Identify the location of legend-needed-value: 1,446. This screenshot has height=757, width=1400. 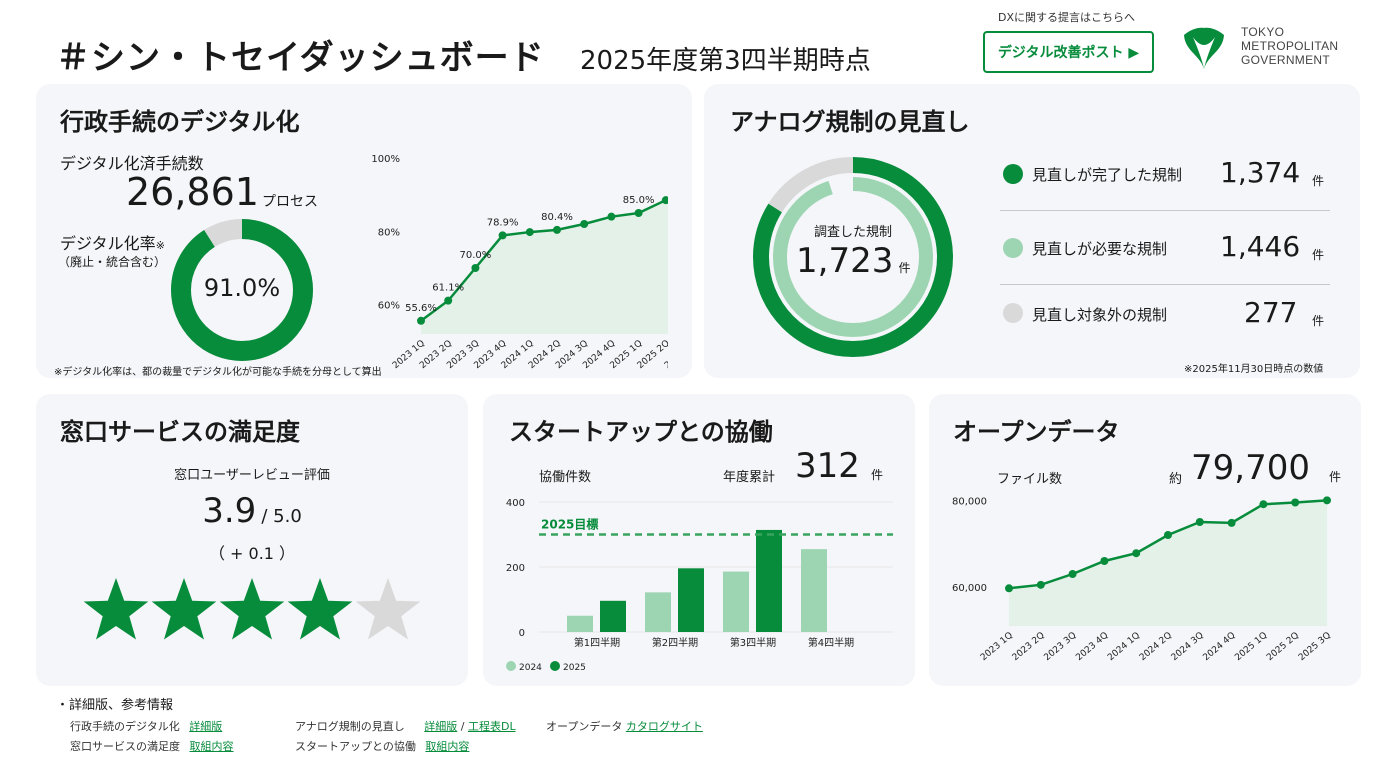
(1260, 246).